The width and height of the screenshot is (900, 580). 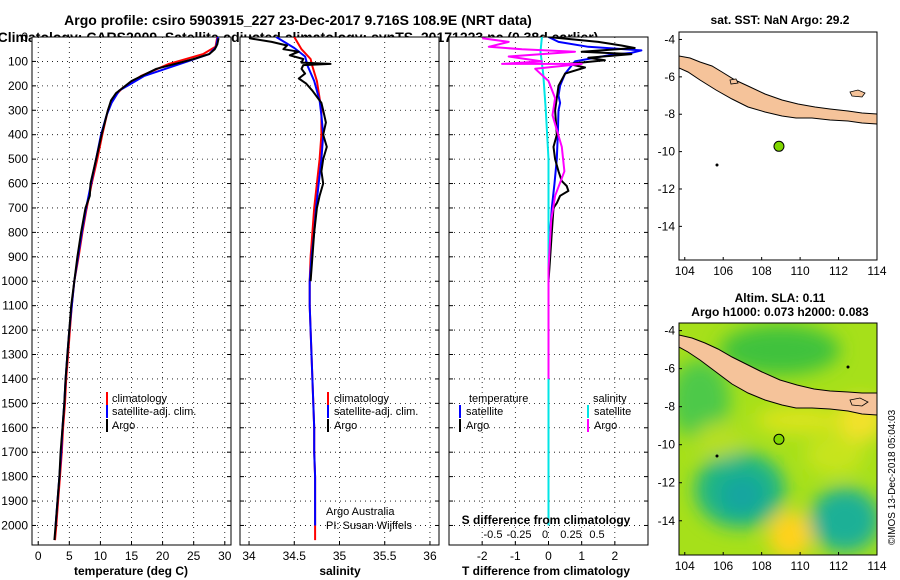 I want to click on x-tick-label: 35.5, so click(x=385, y=556).